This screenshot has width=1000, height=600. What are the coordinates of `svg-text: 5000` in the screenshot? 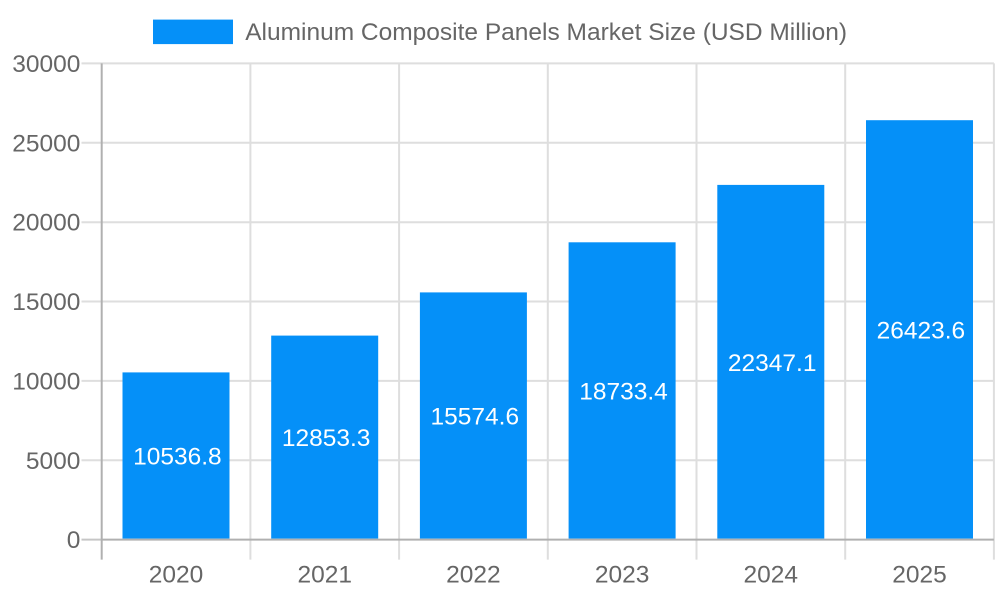 It's located at (53, 461).